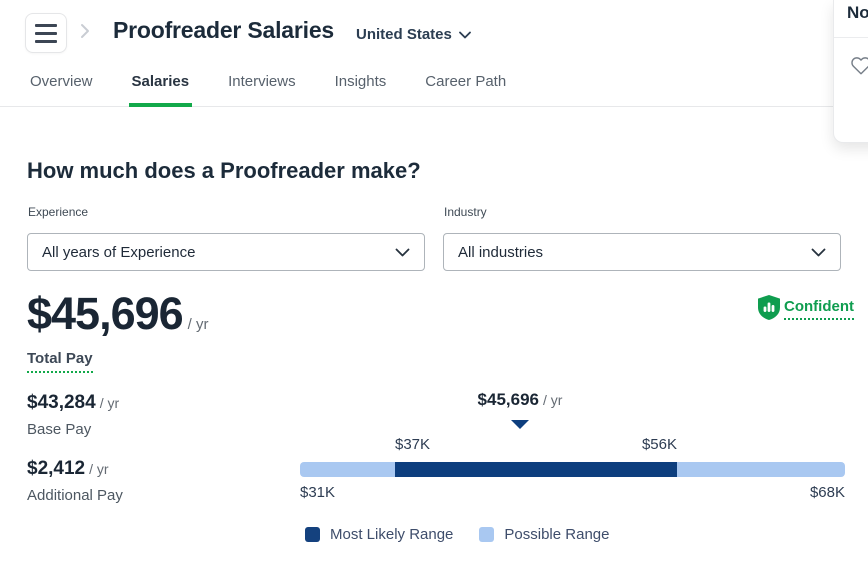  Describe the element at coordinates (851, 37) in the screenshot. I see `divider` at that location.